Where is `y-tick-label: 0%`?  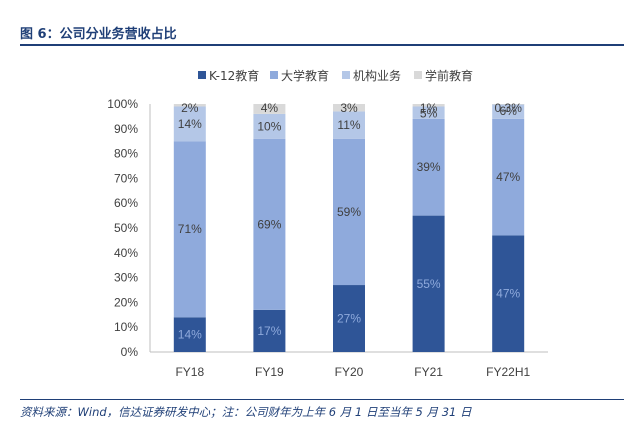
y-tick-label: 0% is located at coordinates (130, 352).